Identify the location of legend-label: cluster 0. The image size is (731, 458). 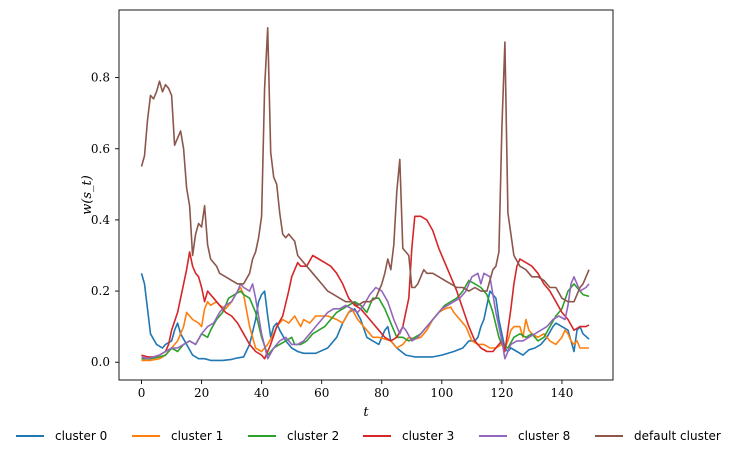
(81, 436).